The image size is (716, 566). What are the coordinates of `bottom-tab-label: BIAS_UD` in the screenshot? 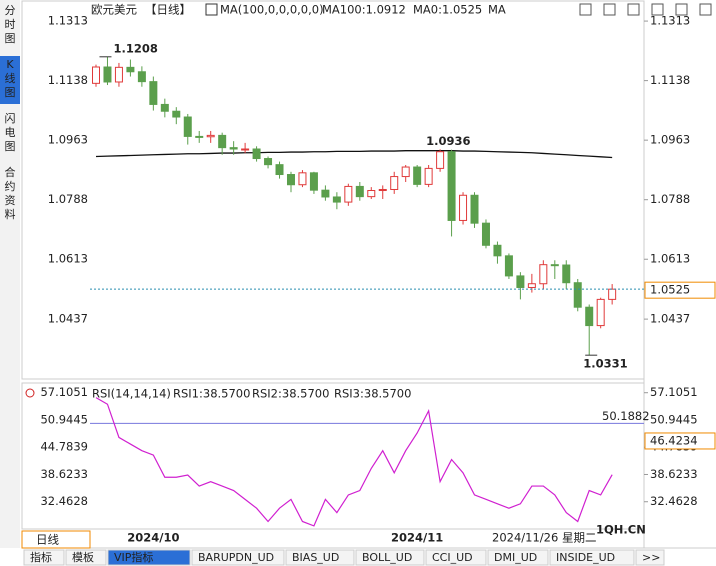 It's located at (315, 557).